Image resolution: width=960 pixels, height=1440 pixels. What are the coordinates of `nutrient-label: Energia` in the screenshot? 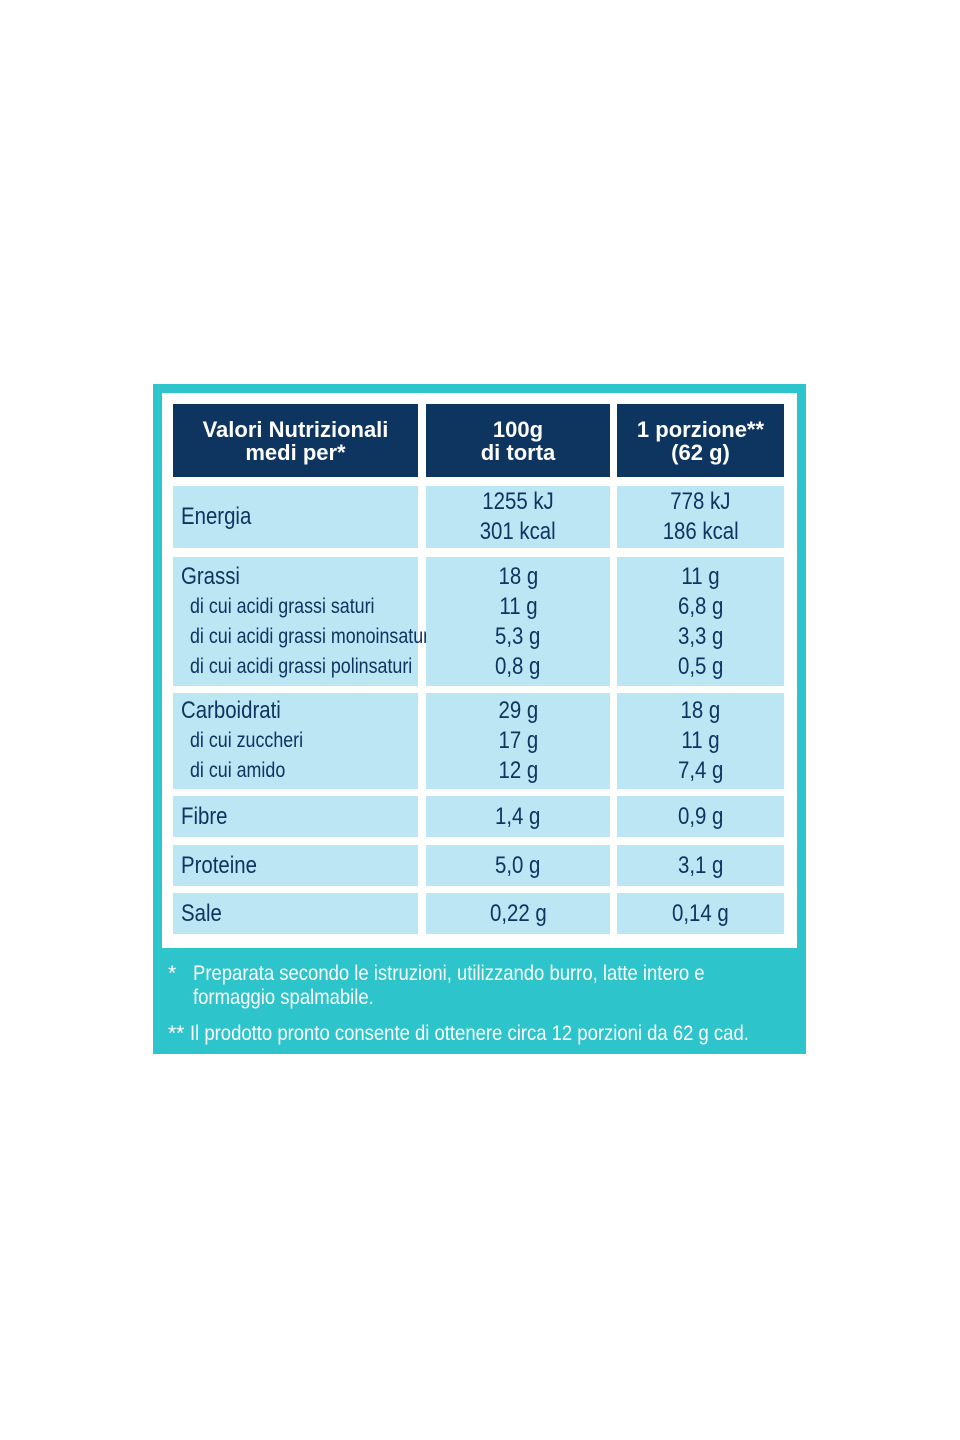 It's located at (222, 517).